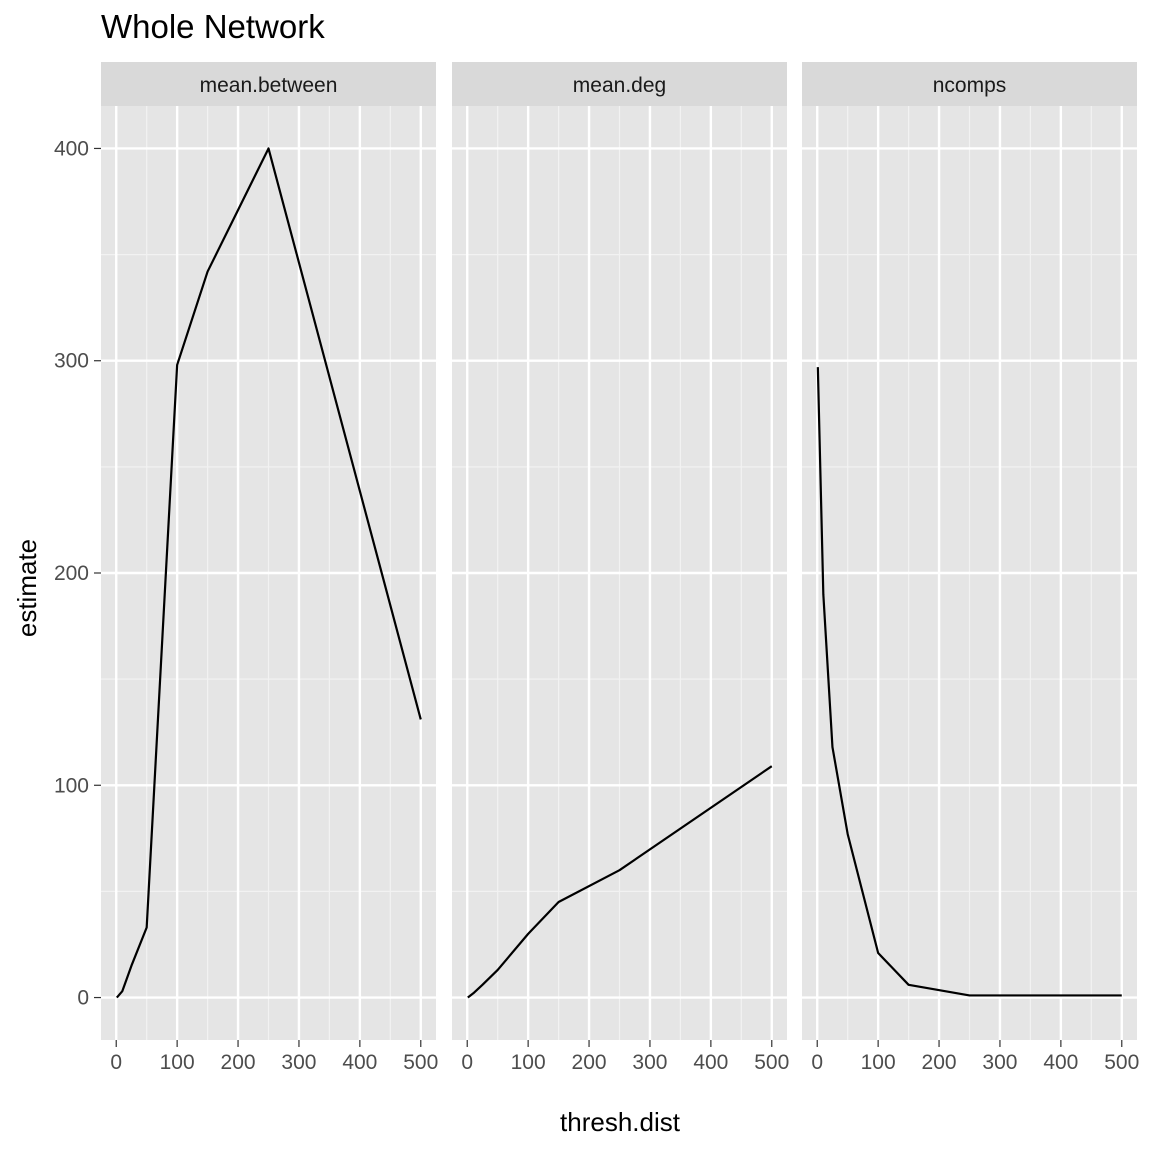  Describe the element at coordinates (71, 573) in the screenshot. I see `y-tick-label: 200` at that location.